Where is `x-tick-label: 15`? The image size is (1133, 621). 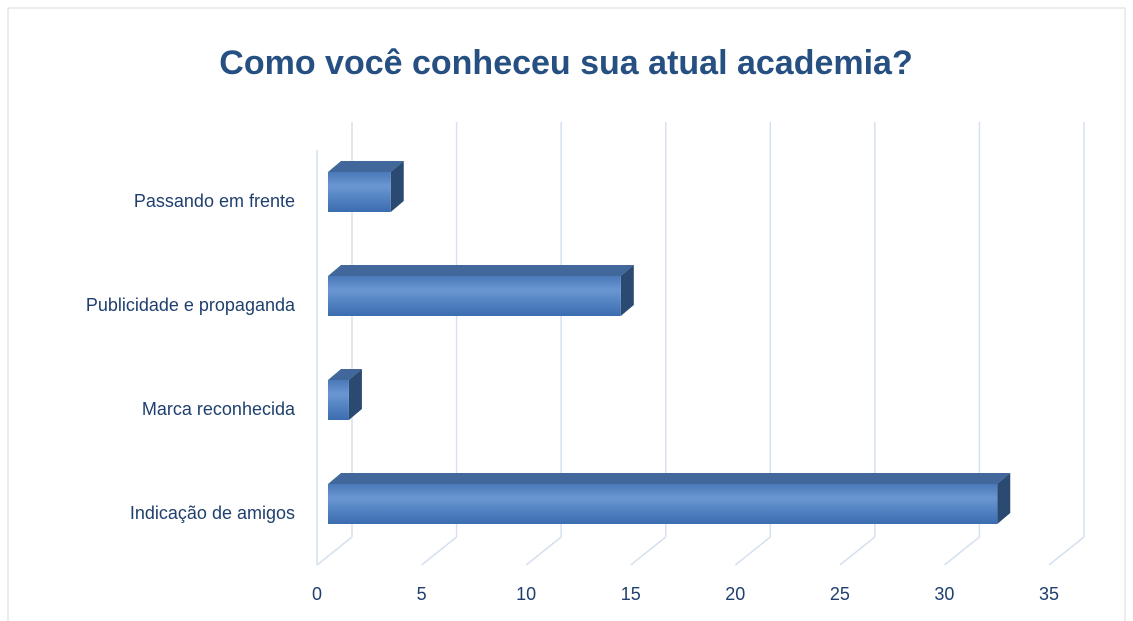
x-tick-label: 15 is located at coordinates (631, 594).